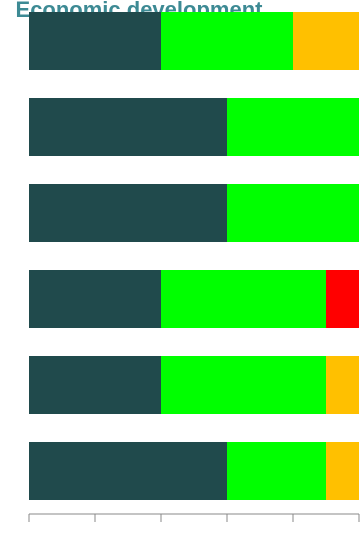 The image size is (362, 534). Describe the element at coordinates (194, 517) in the screenshot. I see `x-axis` at that location.